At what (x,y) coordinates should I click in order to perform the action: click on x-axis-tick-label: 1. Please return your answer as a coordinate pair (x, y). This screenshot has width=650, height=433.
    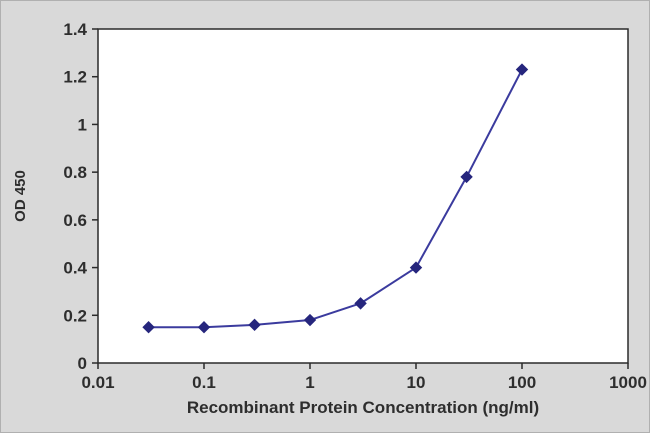
    Looking at the image, I should click on (309, 382).